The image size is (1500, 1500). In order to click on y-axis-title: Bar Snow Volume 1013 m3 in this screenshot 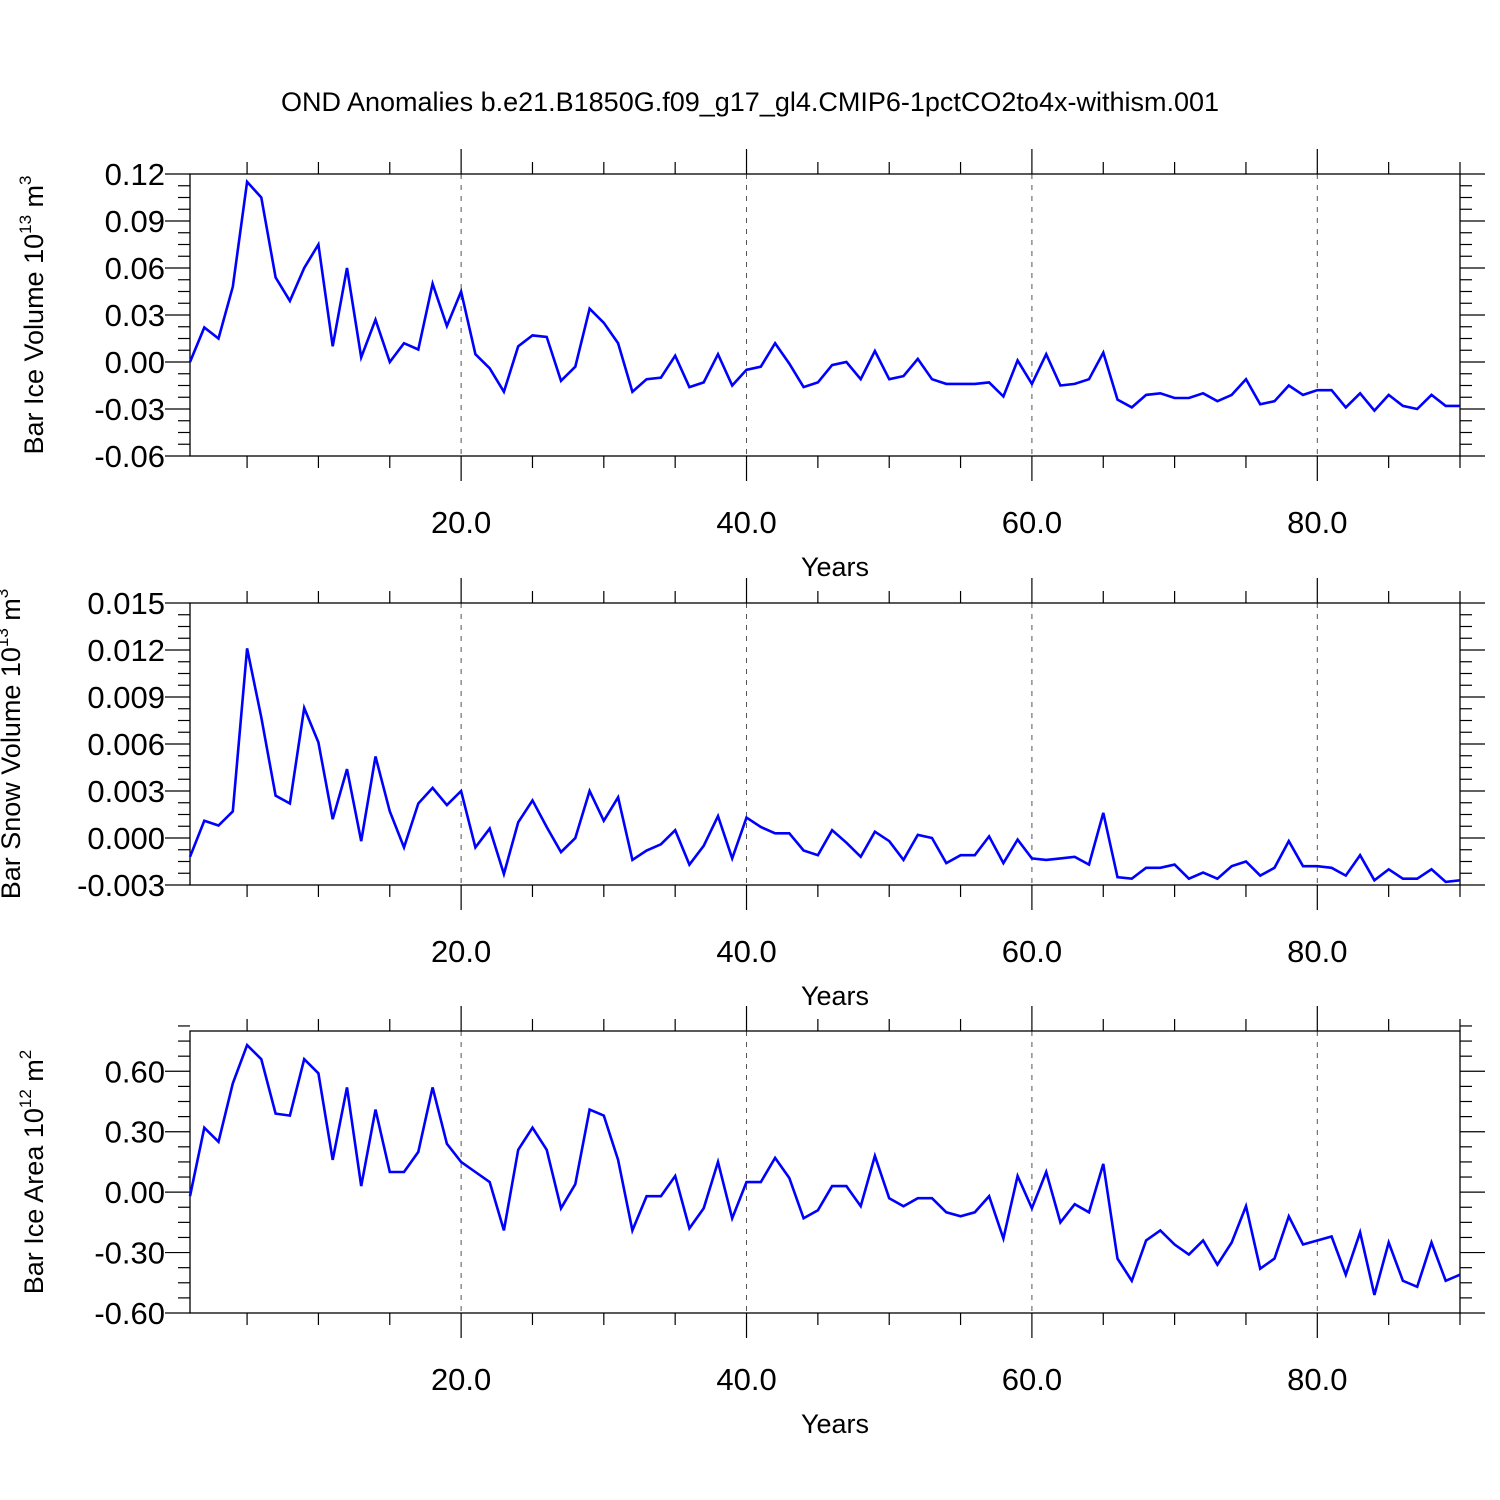, I will do `click(13, 744)`.